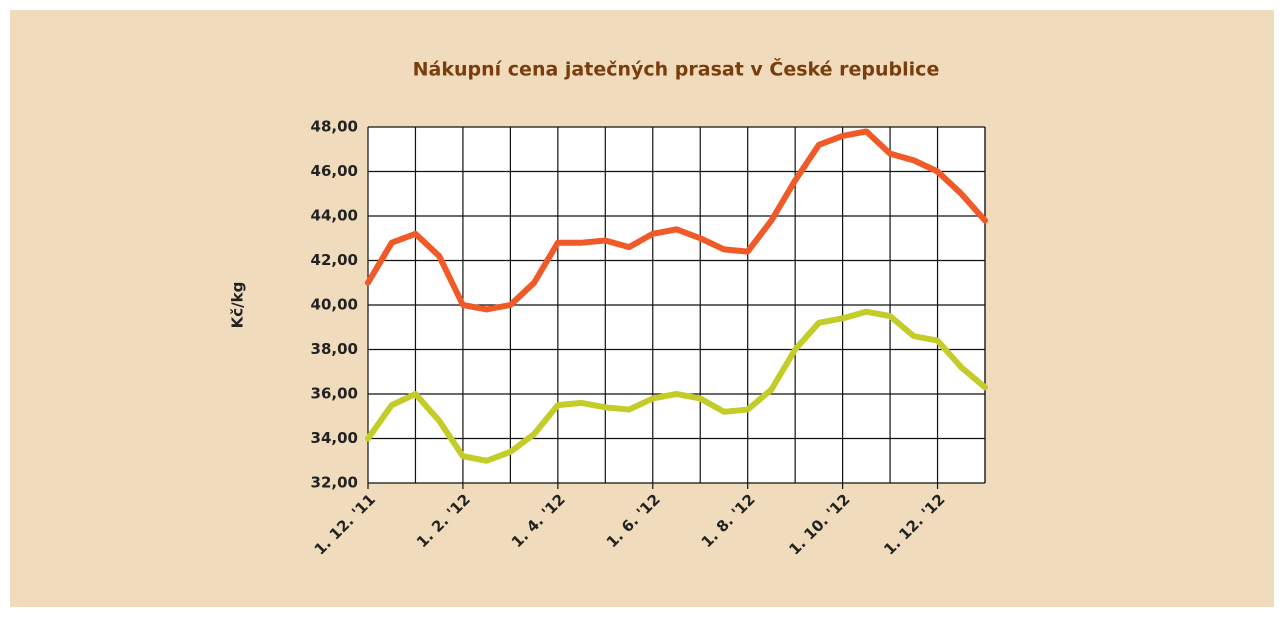 The height and width of the screenshot is (617, 1284). Describe the element at coordinates (334, 127) in the screenshot. I see `y-tick-label: 48,00` at that location.